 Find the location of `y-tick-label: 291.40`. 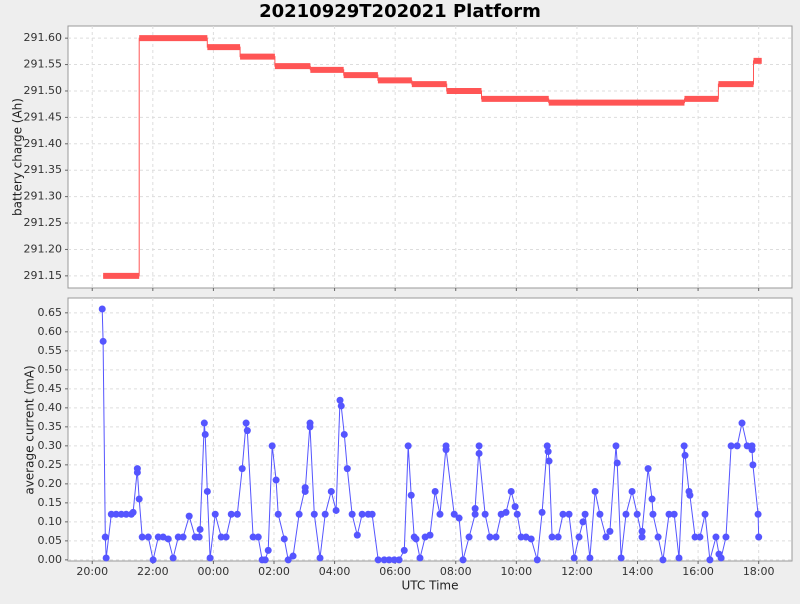

y-tick-label: 291.40 is located at coordinates (43, 143).